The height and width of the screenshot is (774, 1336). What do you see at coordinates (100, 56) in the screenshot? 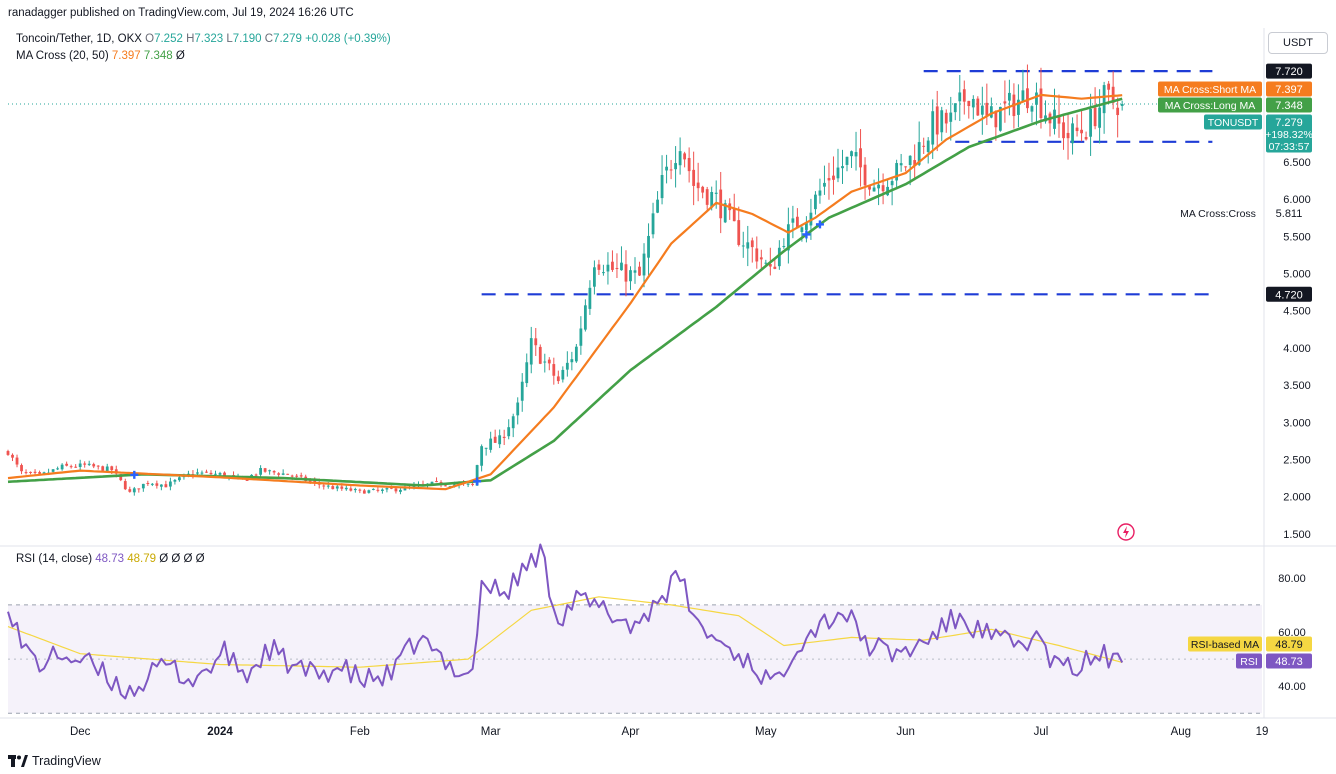
I see `ma-legend: MA Cross (20, 50) 7.397 7.348 Ø` at bounding box center [100, 56].